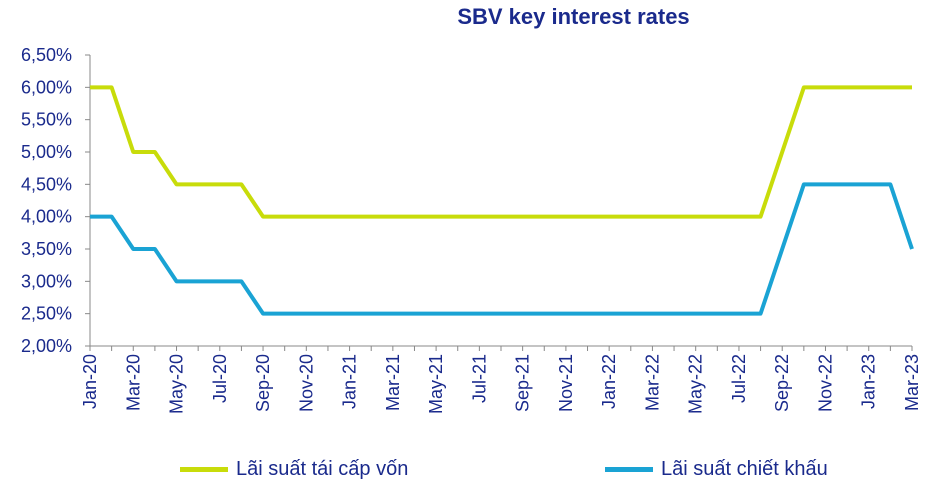 This screenshot has height=497, width=927. Describe the element at coordinates (46, 346) in the screenshot. I see `y-tick-label: 2,00%` at that location.